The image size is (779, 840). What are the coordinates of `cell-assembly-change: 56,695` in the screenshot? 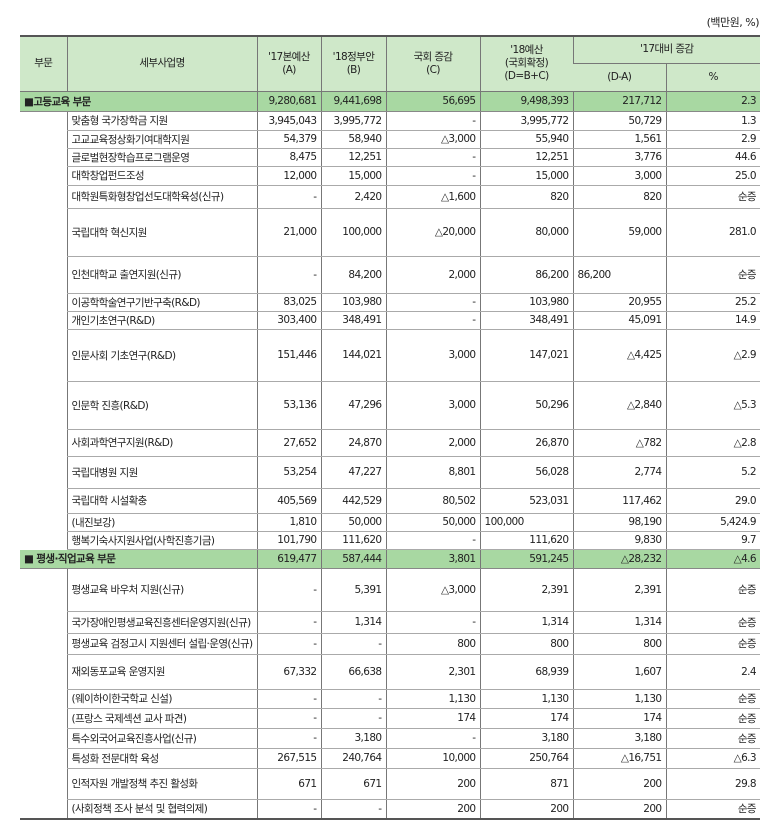 It's located at (432, 101).